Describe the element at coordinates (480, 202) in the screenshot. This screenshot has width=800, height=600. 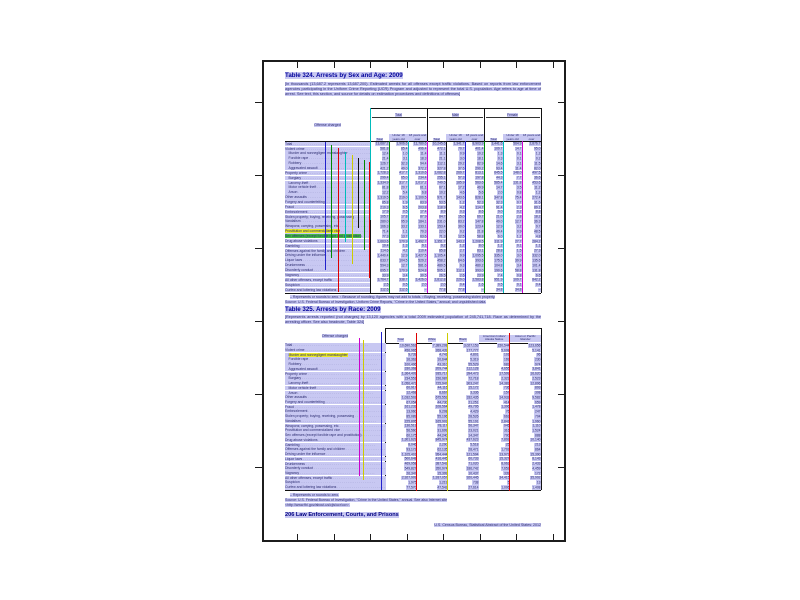
I see `cell-value: 52.3` at that location.